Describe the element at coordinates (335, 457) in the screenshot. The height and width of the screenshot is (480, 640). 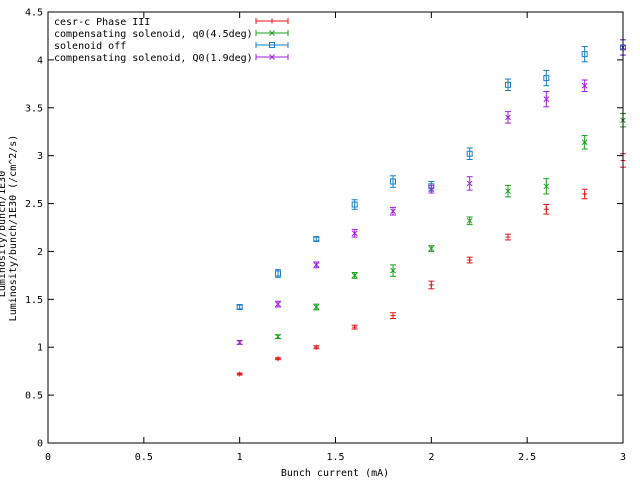
I see `x-tick-label: 1.5` at that location.